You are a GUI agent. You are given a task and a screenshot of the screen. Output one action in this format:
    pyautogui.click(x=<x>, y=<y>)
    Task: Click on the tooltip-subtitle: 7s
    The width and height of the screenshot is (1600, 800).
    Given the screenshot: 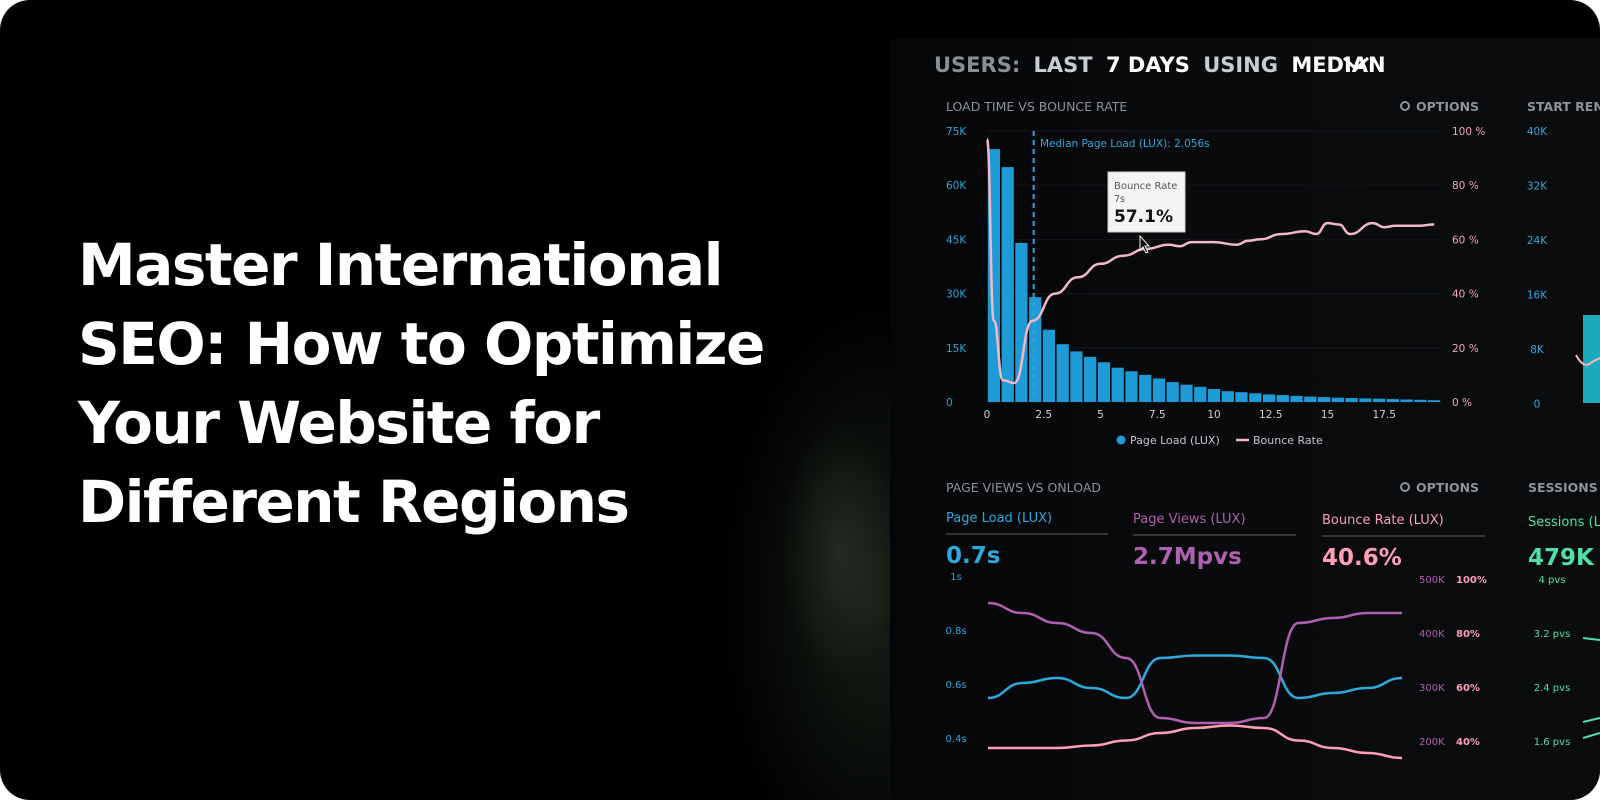 What is the action you would take?
    pyautogui.click(x=1119, y=199)
    